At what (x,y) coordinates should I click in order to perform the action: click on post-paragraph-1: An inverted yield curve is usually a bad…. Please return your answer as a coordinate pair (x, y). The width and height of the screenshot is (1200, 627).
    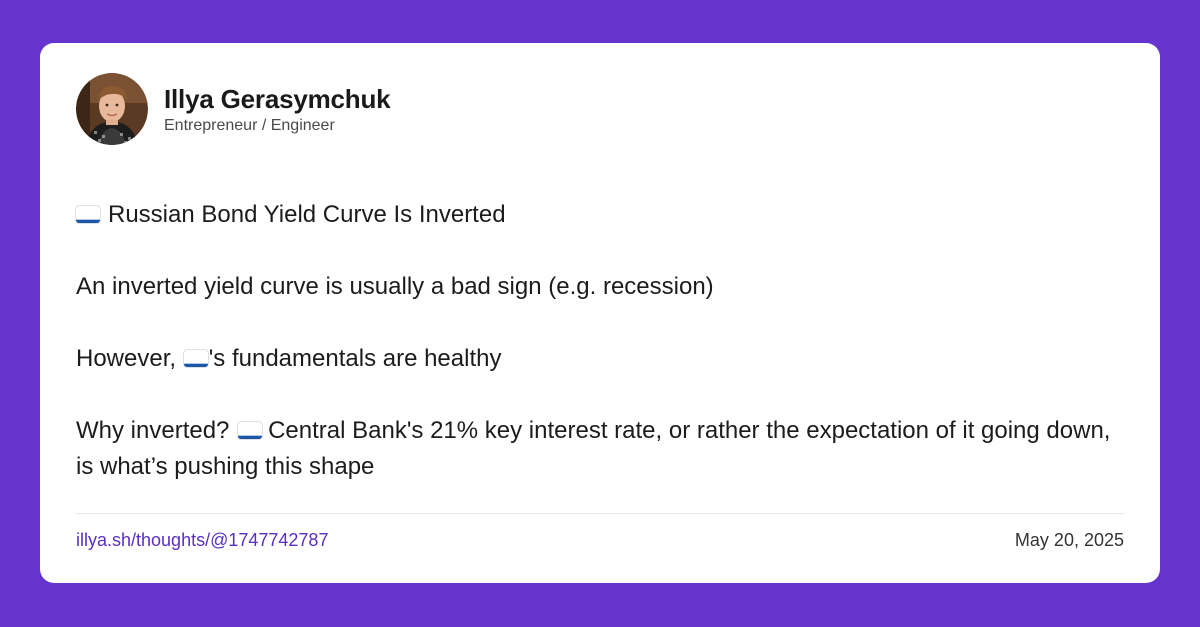
    Looking at the image, I should click on (395, 286).